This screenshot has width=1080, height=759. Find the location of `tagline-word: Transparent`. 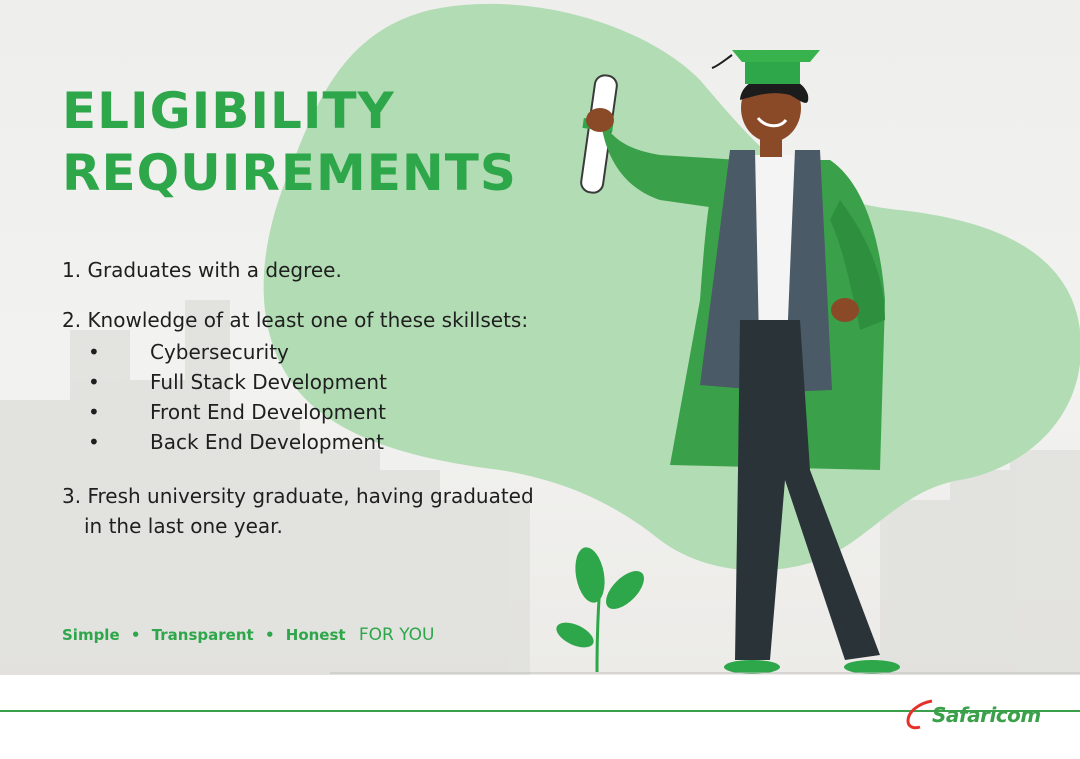

tagline-word: Transparent is located at coordinates (202, 635).